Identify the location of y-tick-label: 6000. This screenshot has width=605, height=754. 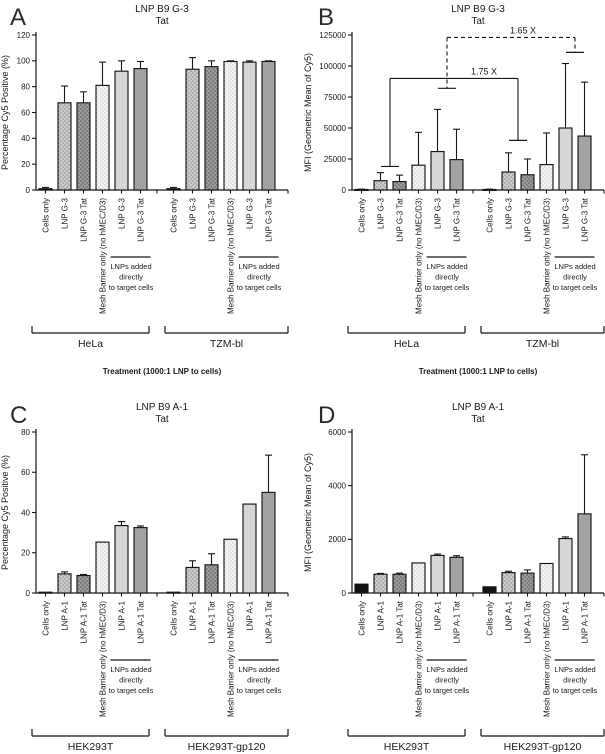
(337, 432).